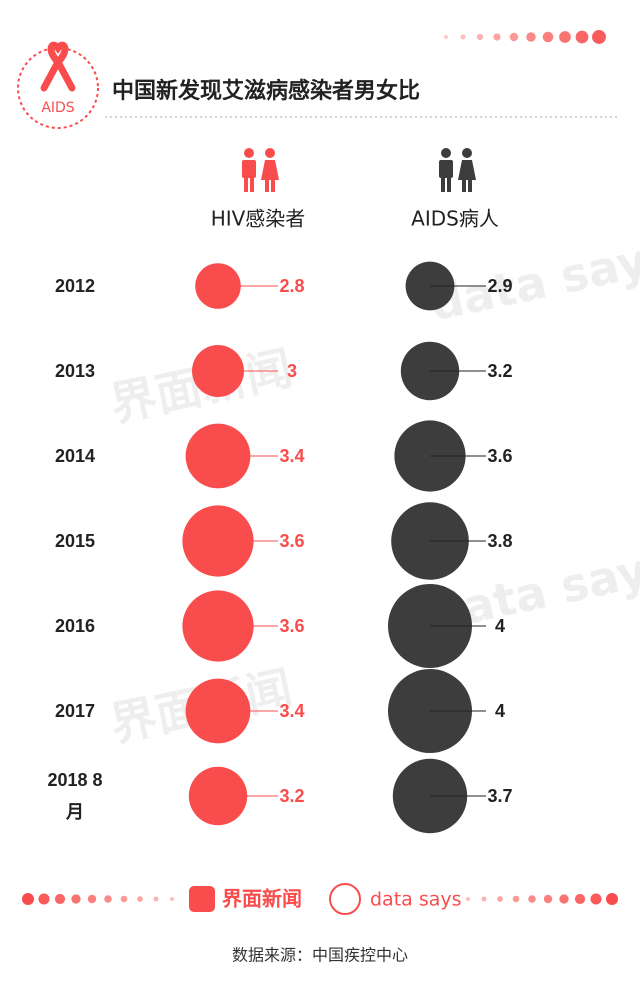 The width and height of the screenshot is (640, 992). I want to click on category-label: 2018 8月, so click(75, 796).